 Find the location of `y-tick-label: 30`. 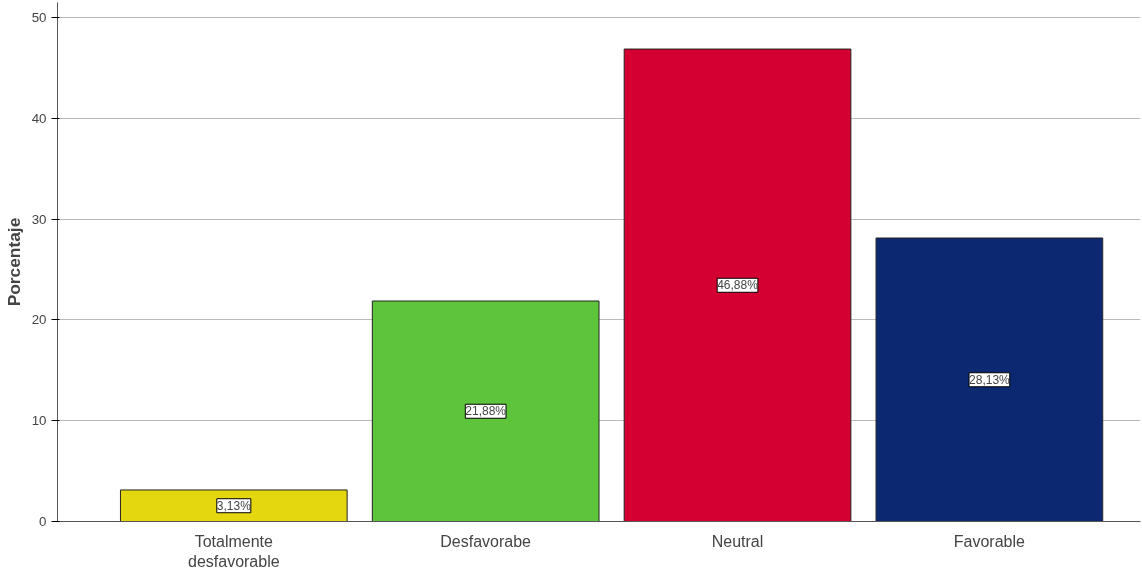

y-tick-label: 30 is located at coordinates (39, 219).